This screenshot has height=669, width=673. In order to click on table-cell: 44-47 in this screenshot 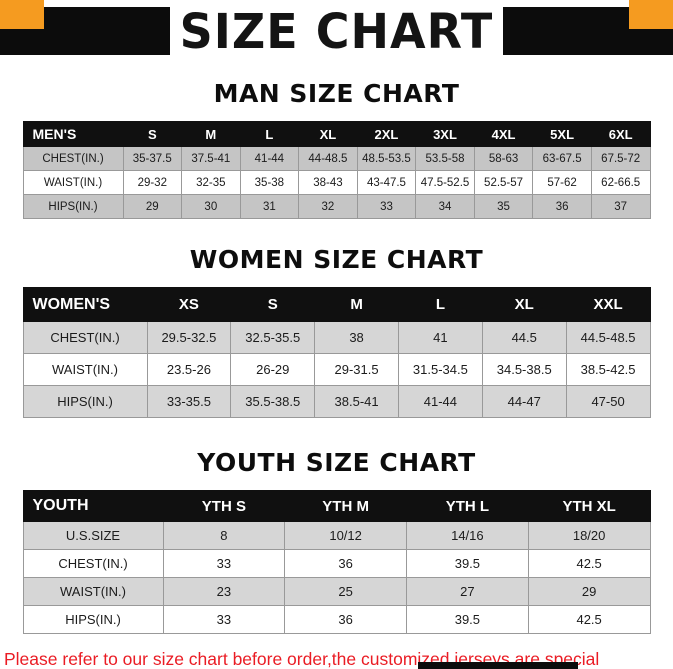, I will do `click(524, 401)`.